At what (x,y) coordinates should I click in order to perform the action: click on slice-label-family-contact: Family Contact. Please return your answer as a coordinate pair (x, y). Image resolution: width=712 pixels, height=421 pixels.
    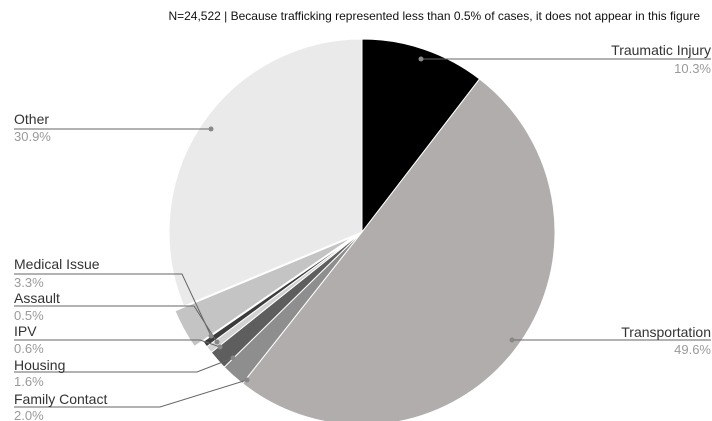
    Looking at the image, I should click on (60, 399).